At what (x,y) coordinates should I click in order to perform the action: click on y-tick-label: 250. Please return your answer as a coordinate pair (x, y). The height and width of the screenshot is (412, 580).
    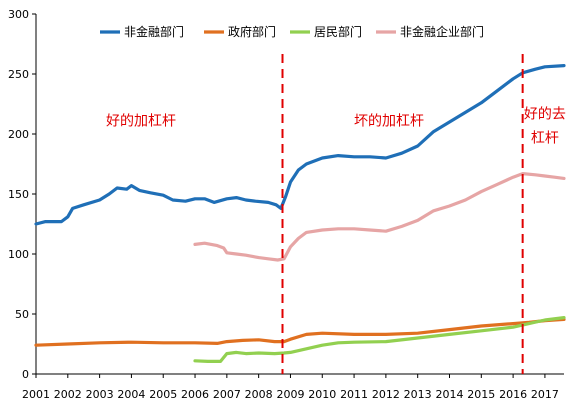
    Looking at the image, I should click on (18, 74).